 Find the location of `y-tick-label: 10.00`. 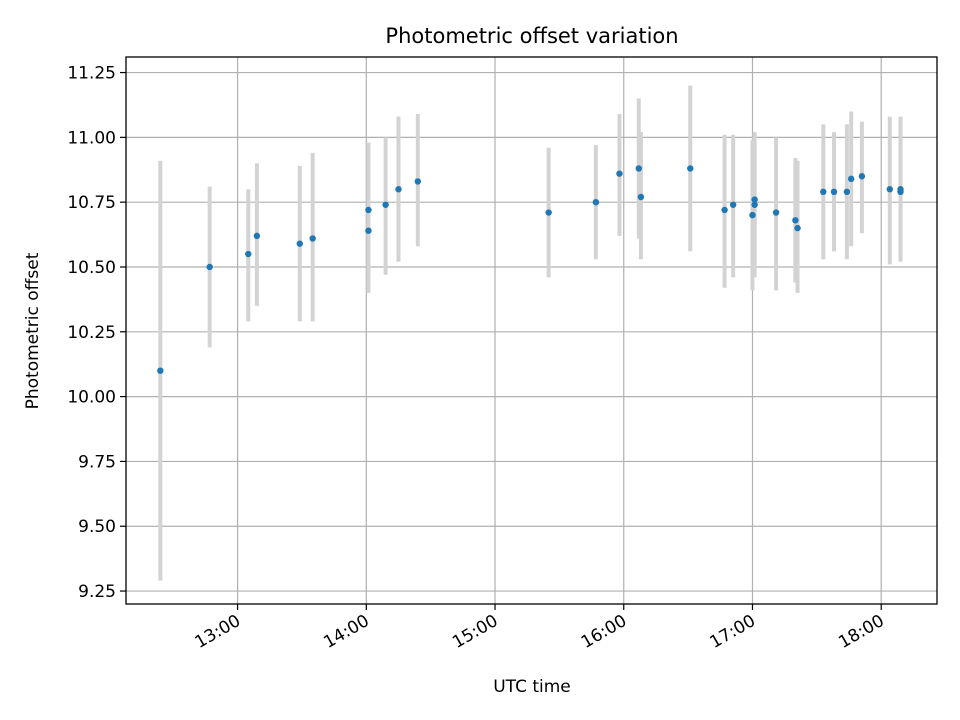

y-tick-label: 10.00 is located at coordinates (91, 398).